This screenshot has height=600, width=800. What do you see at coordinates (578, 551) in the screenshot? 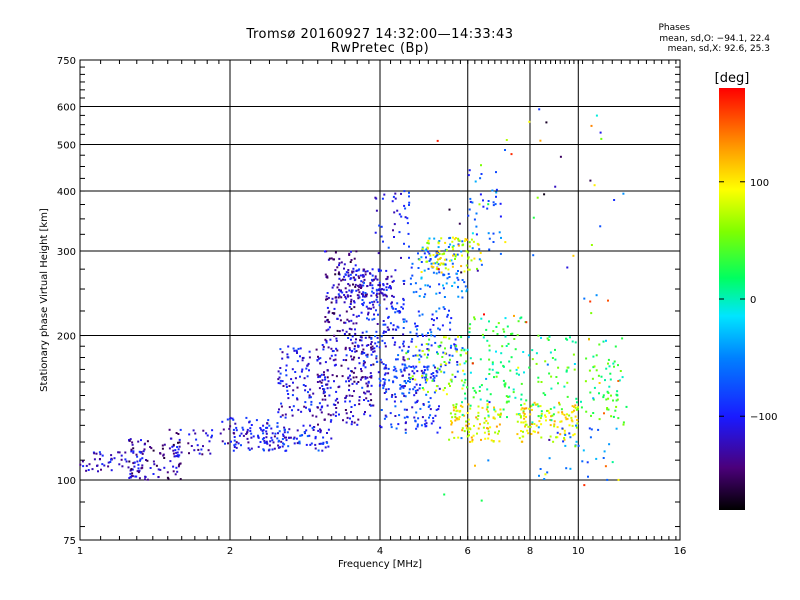
I see `x-tick-label: 10` at bounding box center [578, 551].